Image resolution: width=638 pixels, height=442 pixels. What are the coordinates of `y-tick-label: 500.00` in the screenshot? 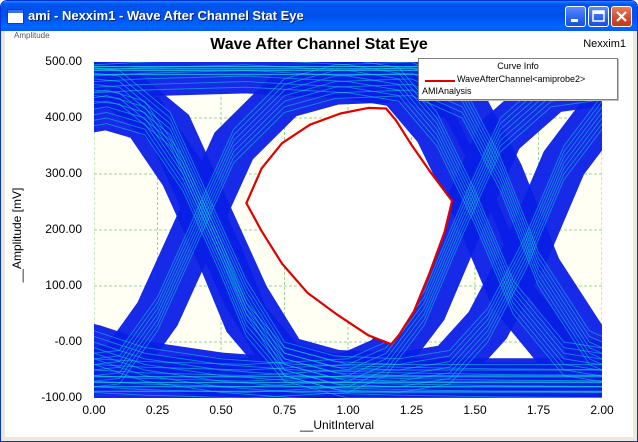 It's located at (63, 61).